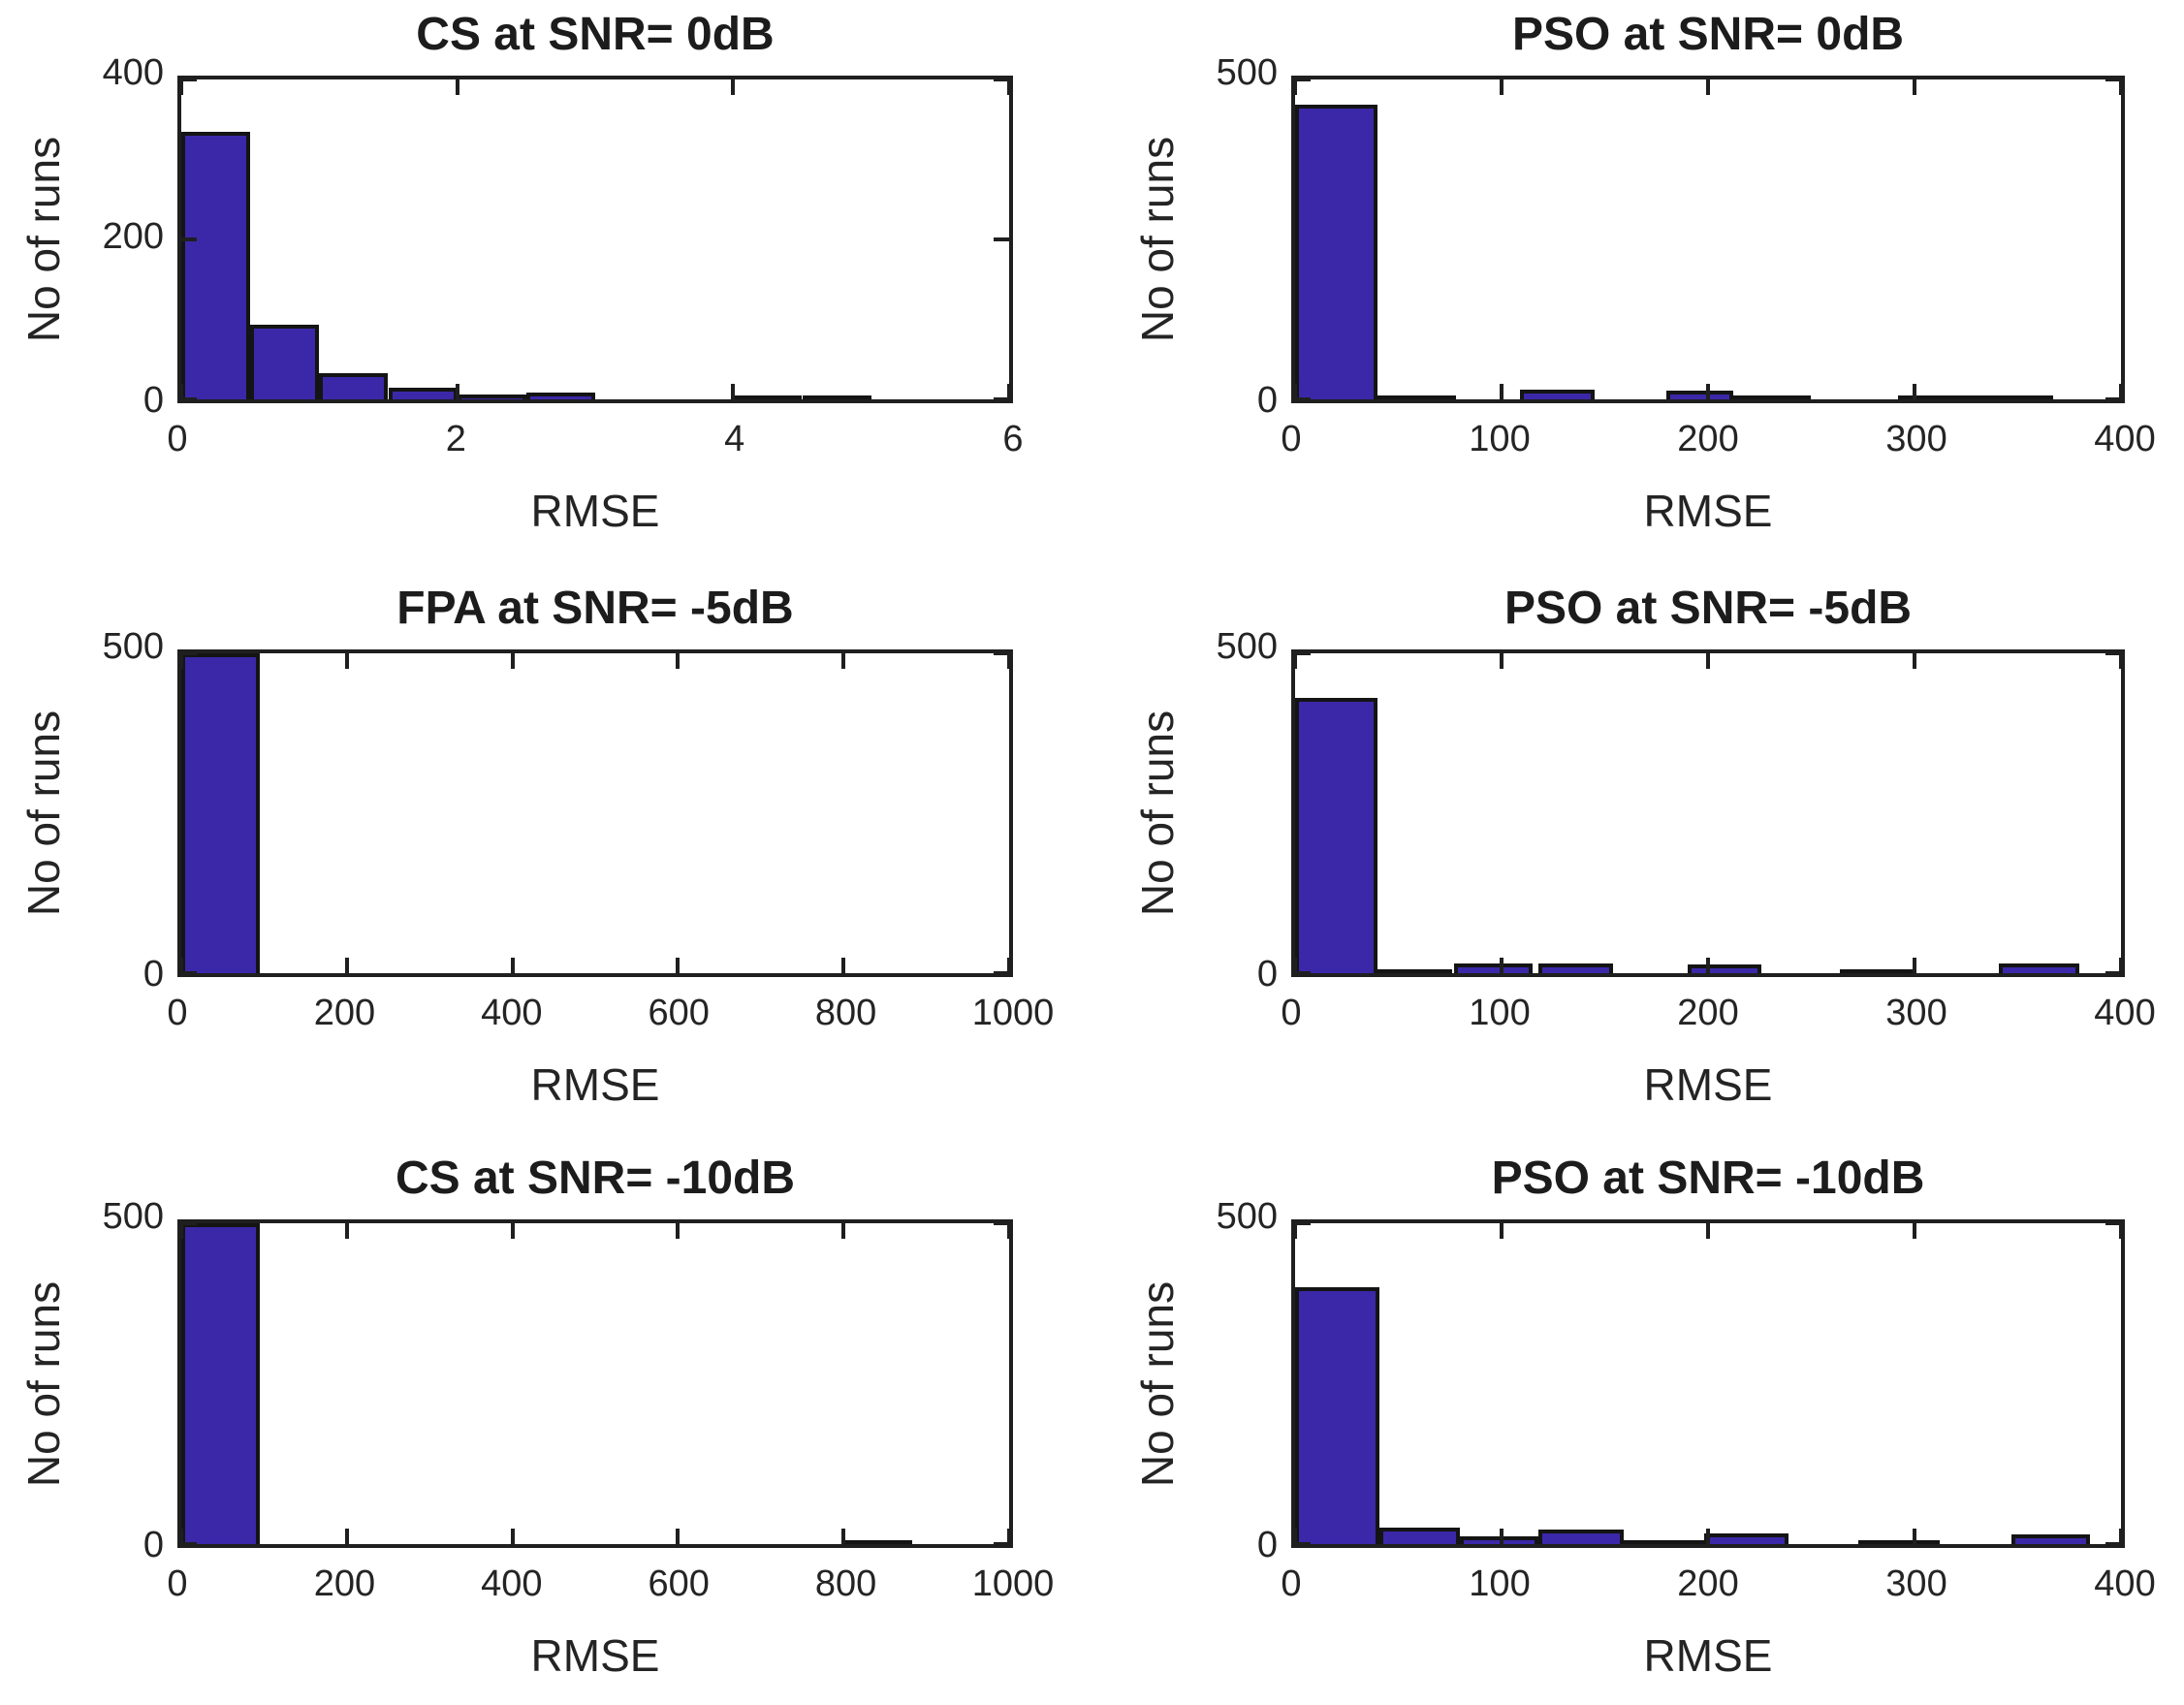  Describe the element at coordinates (133, 72) in the screenshot. I see `y-tick-label: 400` at that location.